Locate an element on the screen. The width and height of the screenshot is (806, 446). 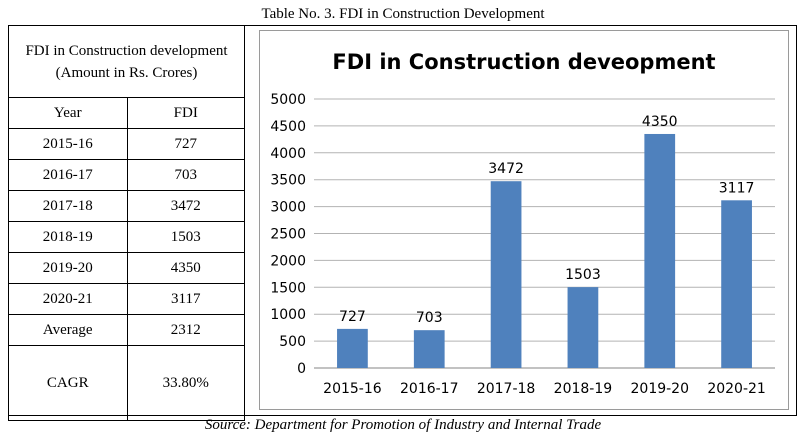
average-row: Average 2312 is located at coordinates (126, 330).